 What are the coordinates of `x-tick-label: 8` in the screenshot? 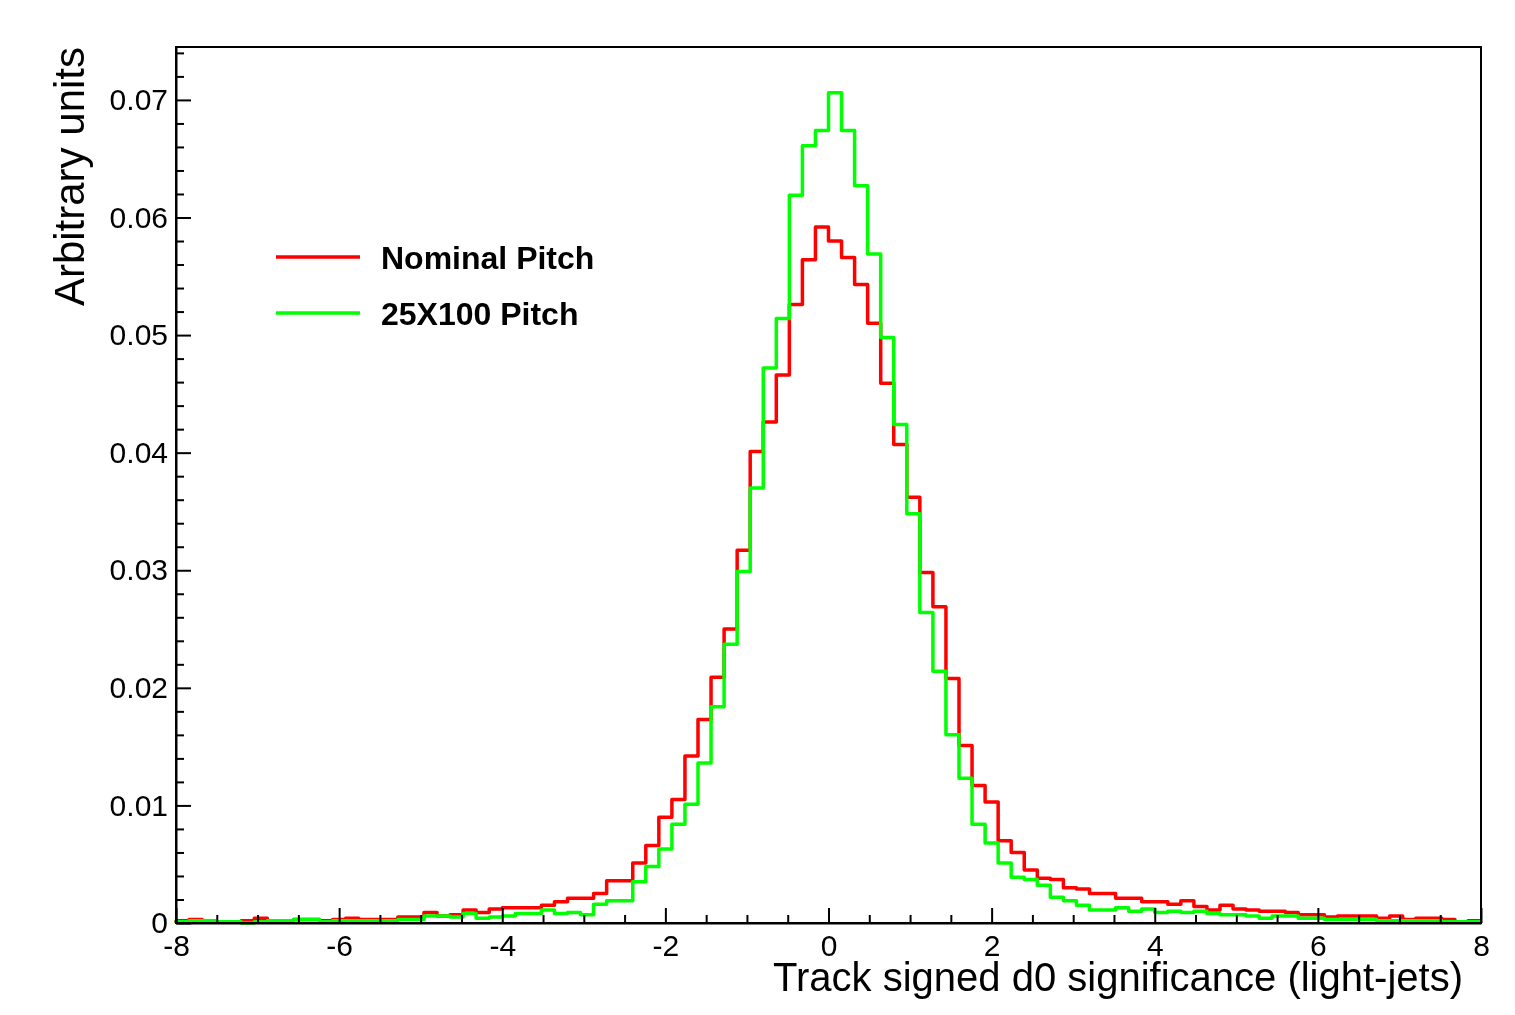 It's located at (1481, 945).